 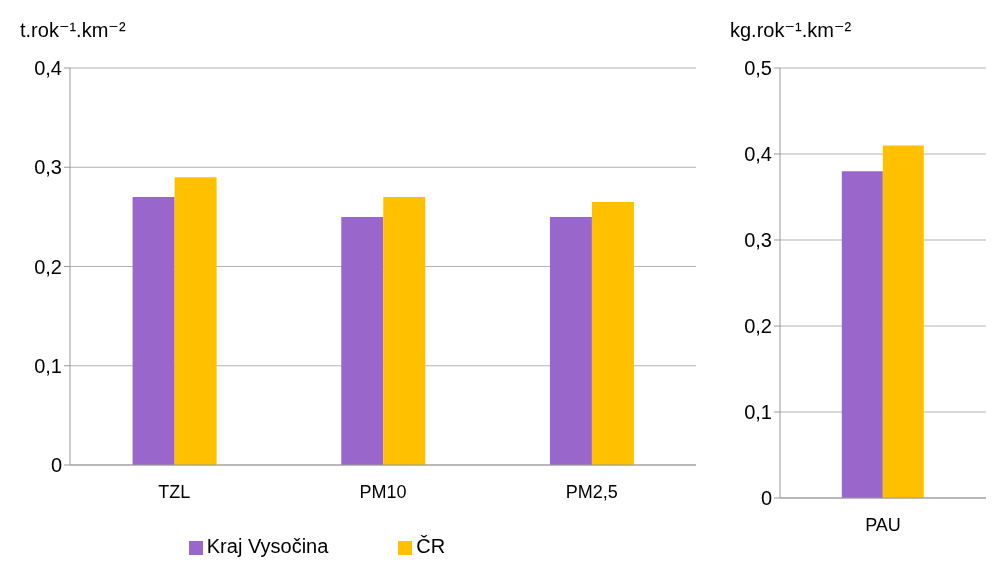 I want to click on x-tick-label: PM10, so click(x=383, y=491).